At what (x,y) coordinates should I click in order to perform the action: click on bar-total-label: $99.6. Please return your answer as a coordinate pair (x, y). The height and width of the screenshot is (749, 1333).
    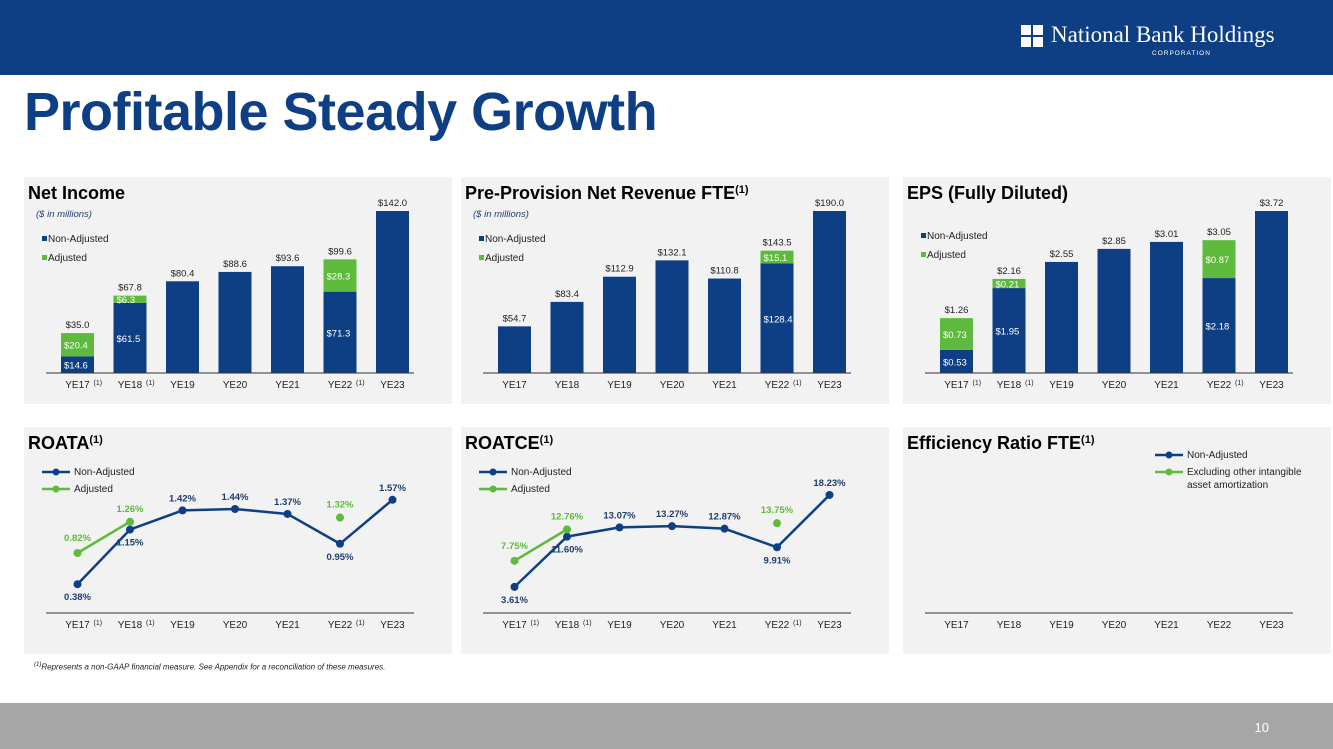
    Looking at the image, I should click on (340, 251).